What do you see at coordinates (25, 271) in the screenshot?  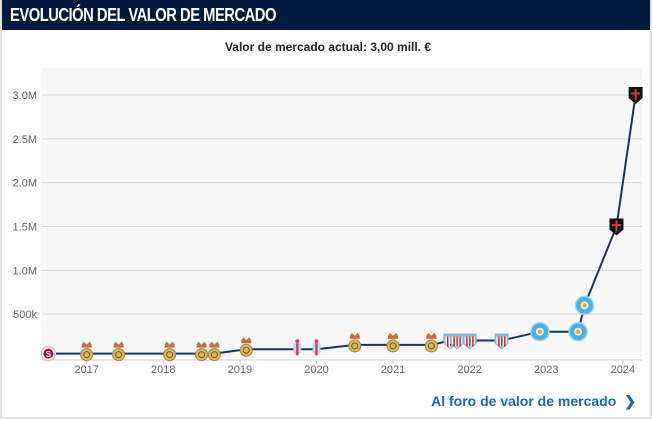 I see `y-tick-label: 1.0M` at bounding box center [25, 271].